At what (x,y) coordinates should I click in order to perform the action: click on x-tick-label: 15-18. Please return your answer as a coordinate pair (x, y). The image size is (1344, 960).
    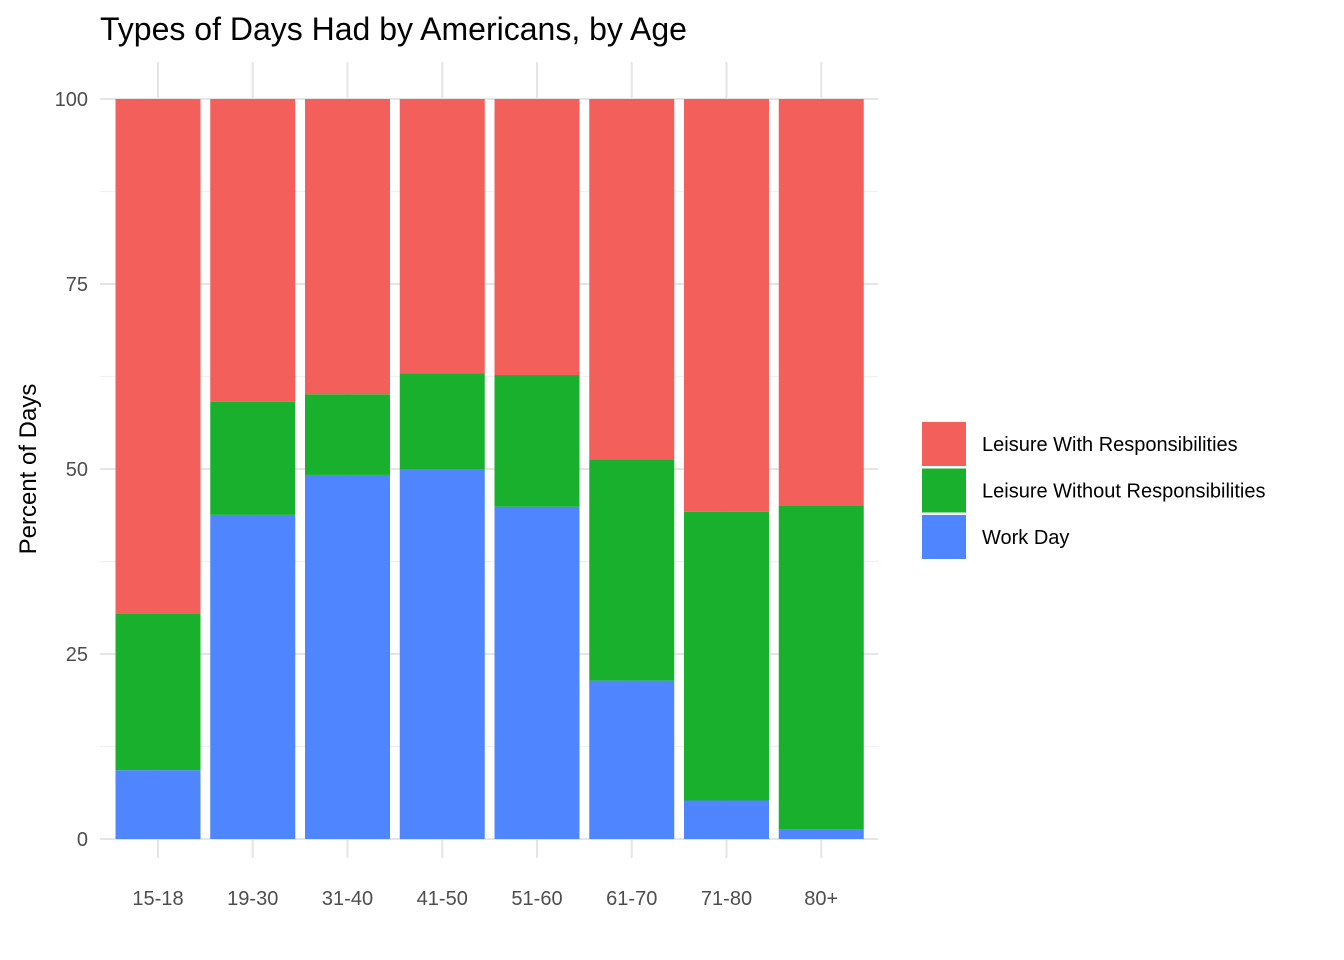
    Looking at the image, I should click on (157, 899).